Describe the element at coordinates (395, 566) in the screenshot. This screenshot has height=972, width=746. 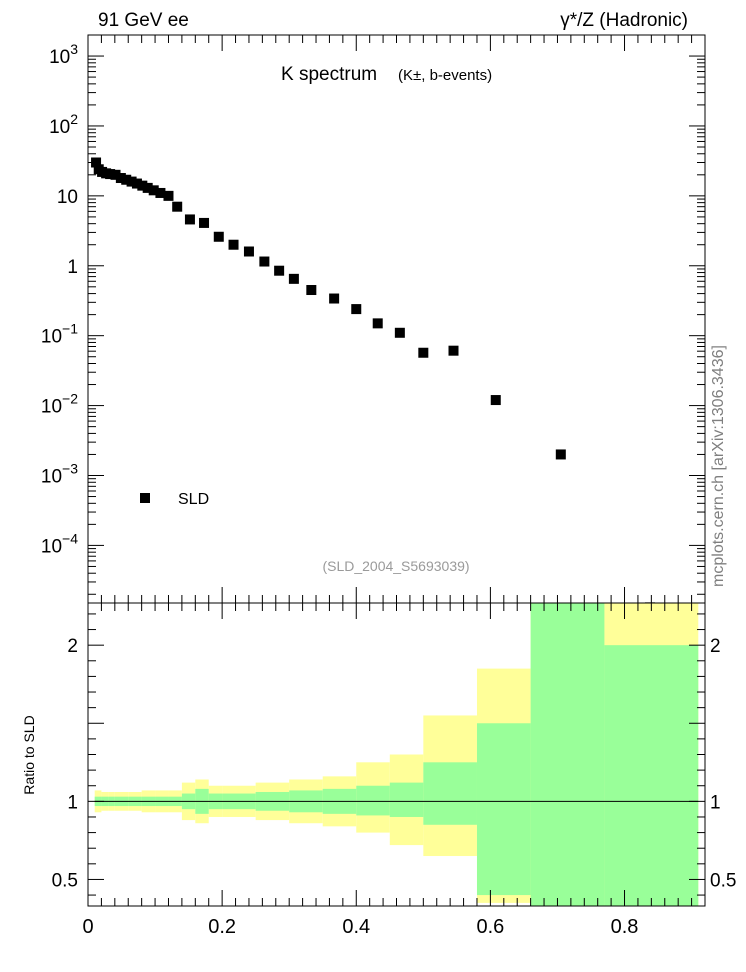
I see `analysis-id-label: (SLD_2004_S5693039)` at that location.